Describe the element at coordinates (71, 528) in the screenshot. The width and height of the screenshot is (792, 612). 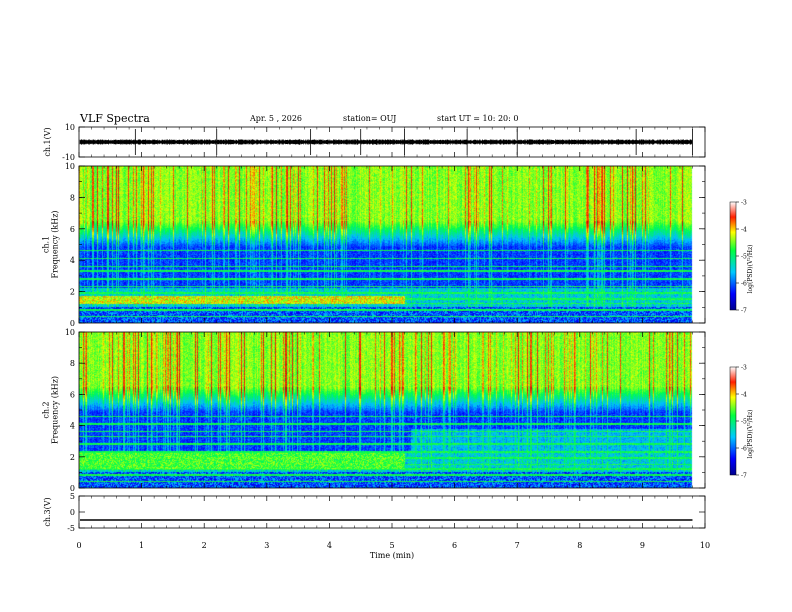
I see `ytick-label: -5` at that location.